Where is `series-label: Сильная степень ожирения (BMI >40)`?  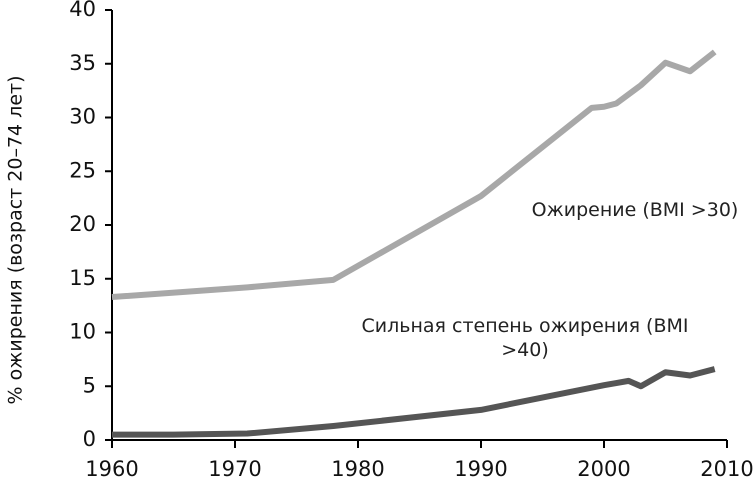 series-label: Сильная степень ожирения (BMI >40) is located at coordinates (525, 338).